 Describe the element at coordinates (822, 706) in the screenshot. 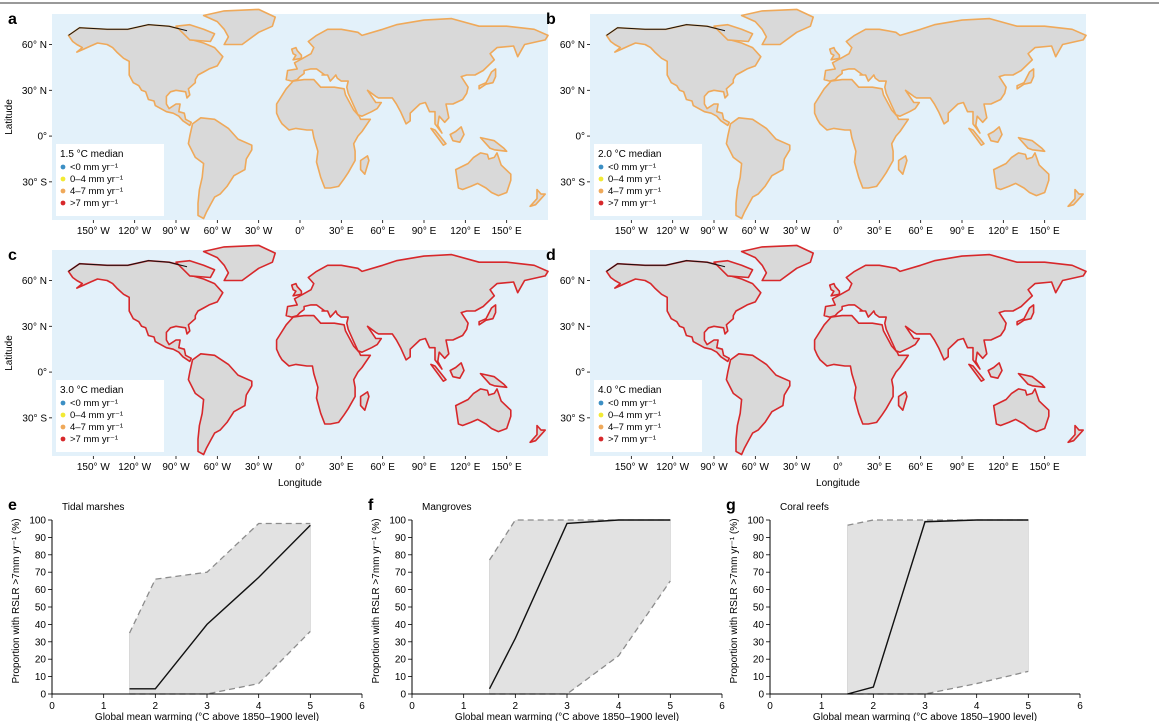

I see `x-tick-label: 1` at that location.